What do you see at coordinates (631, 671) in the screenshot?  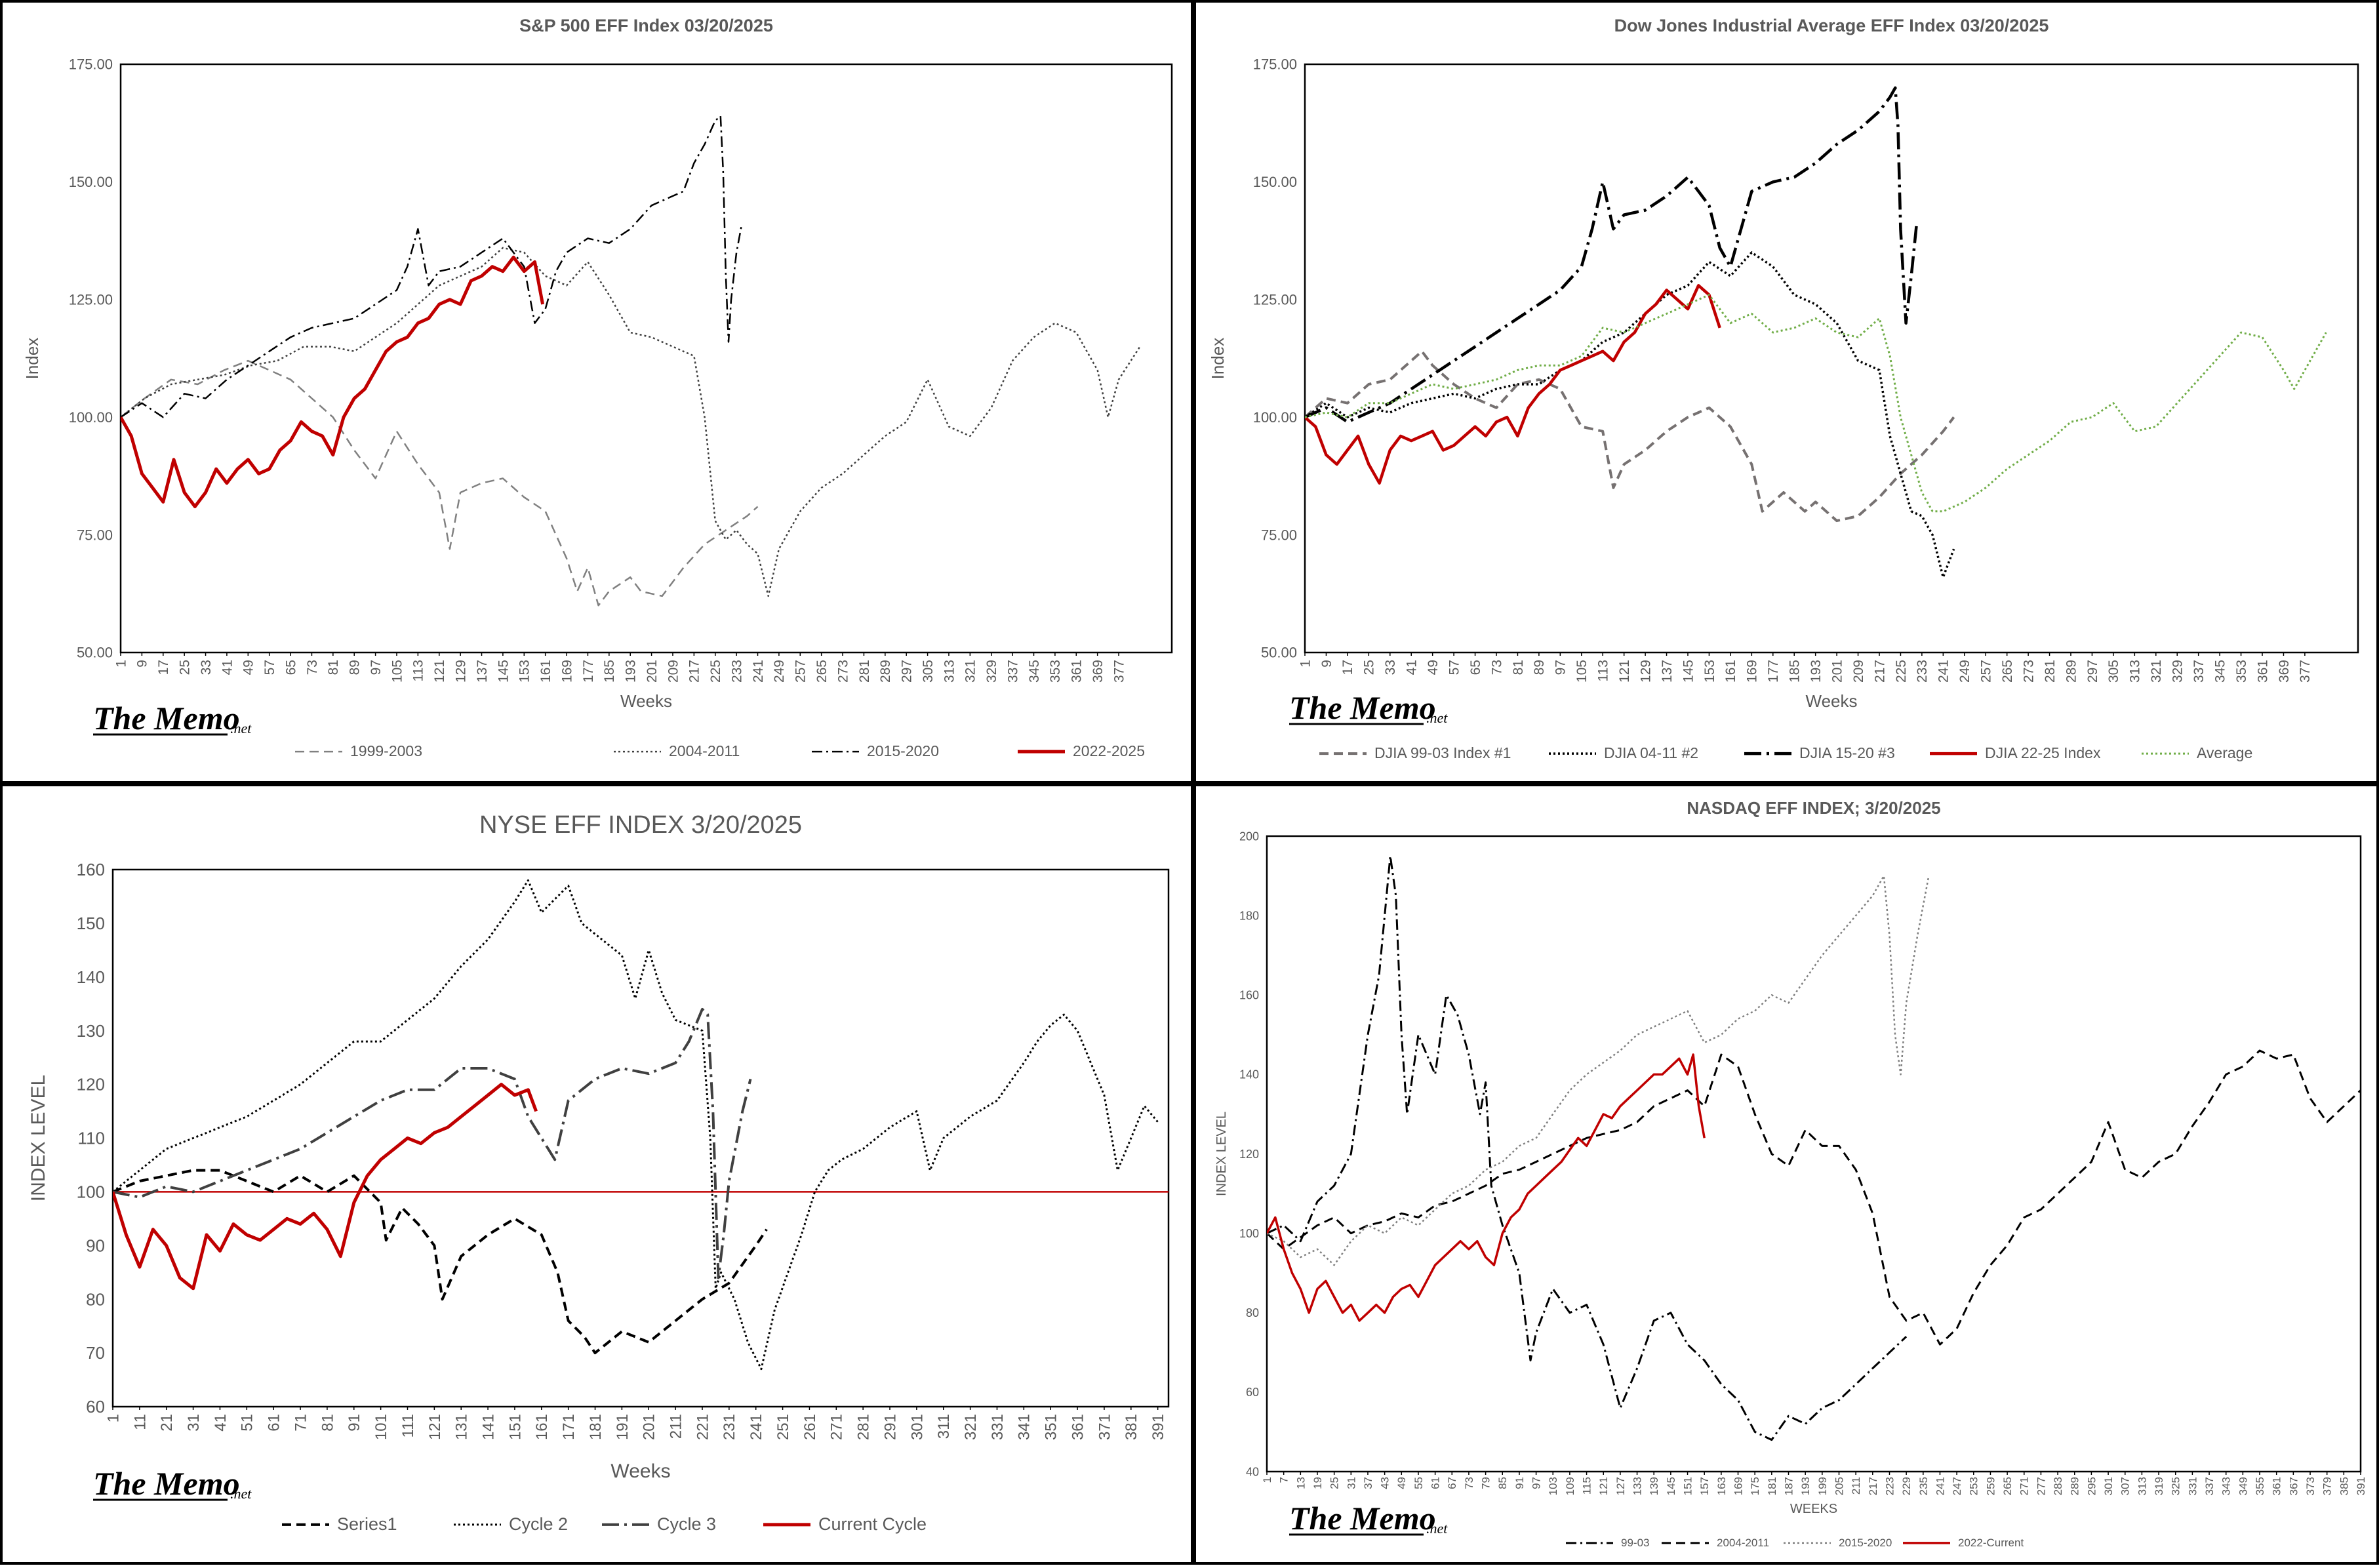 I see `x-tick-label: 193` at bounding box center [631, 671].